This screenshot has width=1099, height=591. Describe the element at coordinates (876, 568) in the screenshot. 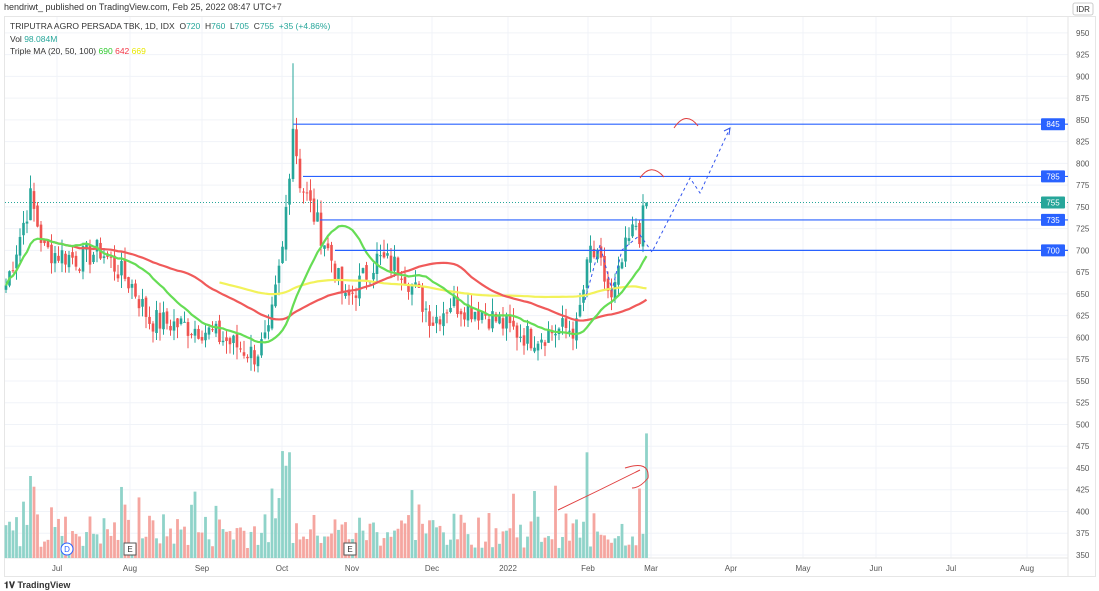

I see `x-tick-label: Jun` at that location.